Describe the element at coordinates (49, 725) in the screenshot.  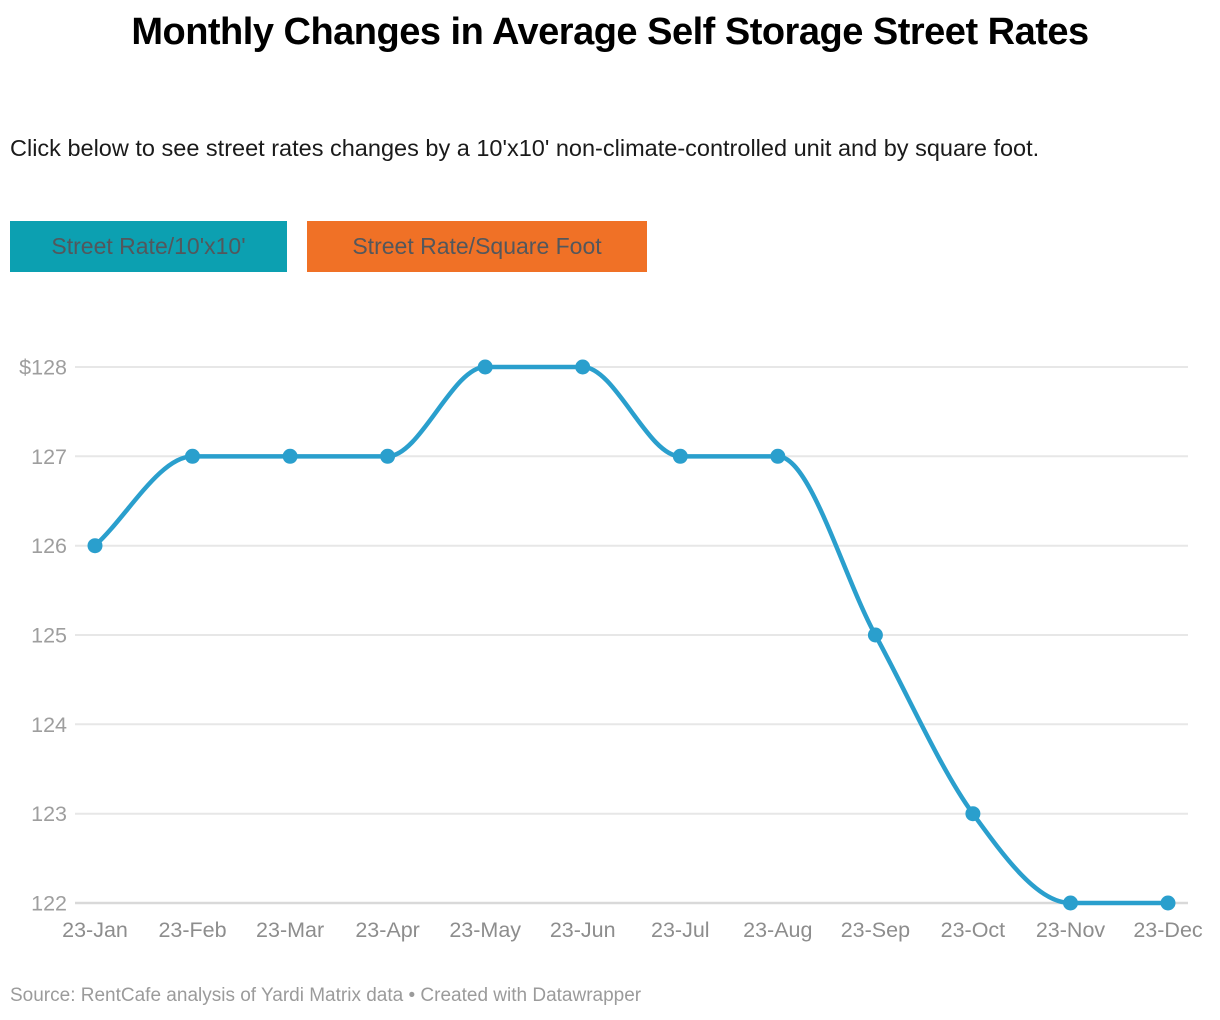
I see `svg-text: 124` at that location.